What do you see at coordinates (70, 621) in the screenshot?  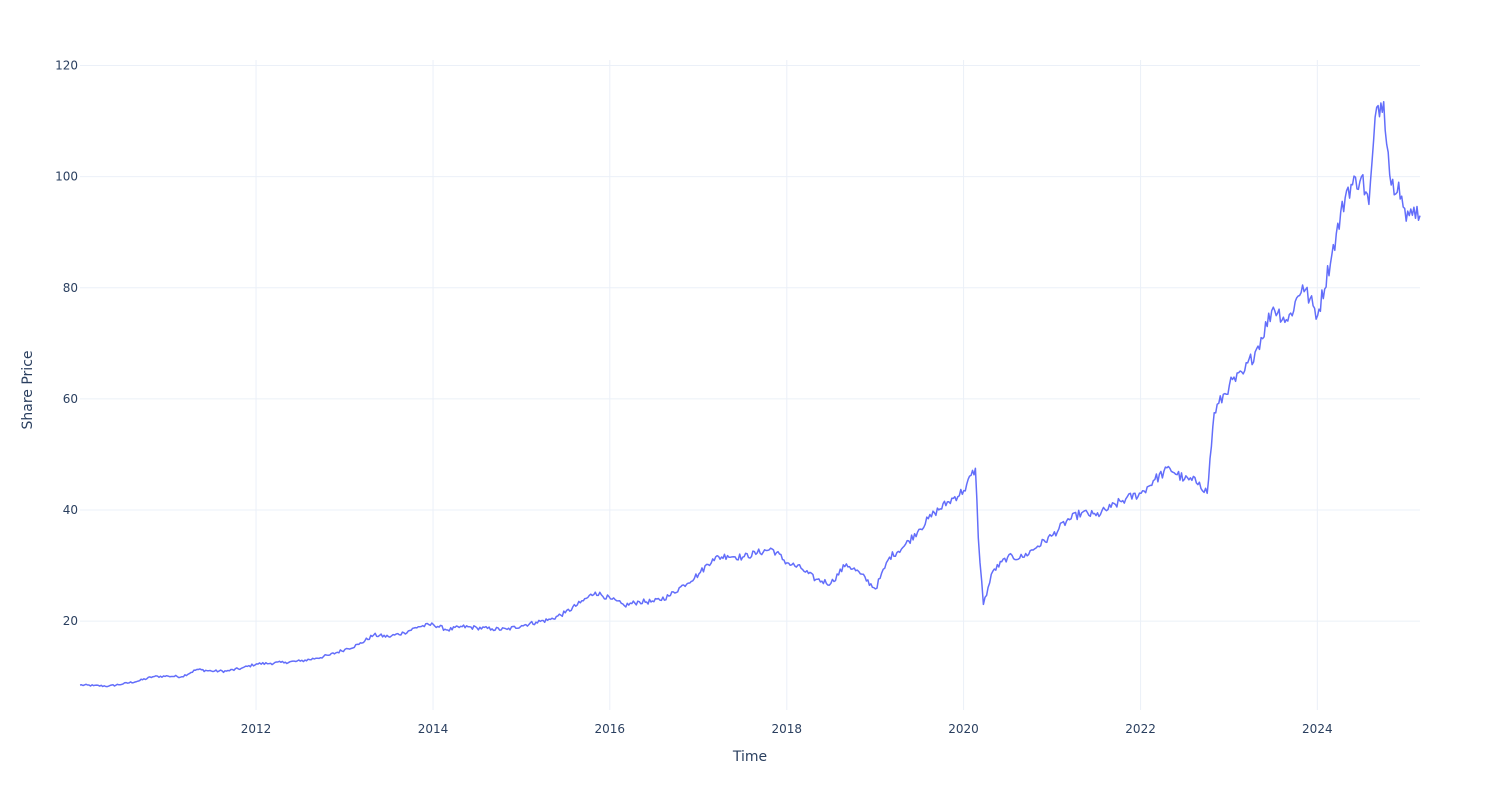 I see `y-tick-label: 20` at bounding box center [70, 621].